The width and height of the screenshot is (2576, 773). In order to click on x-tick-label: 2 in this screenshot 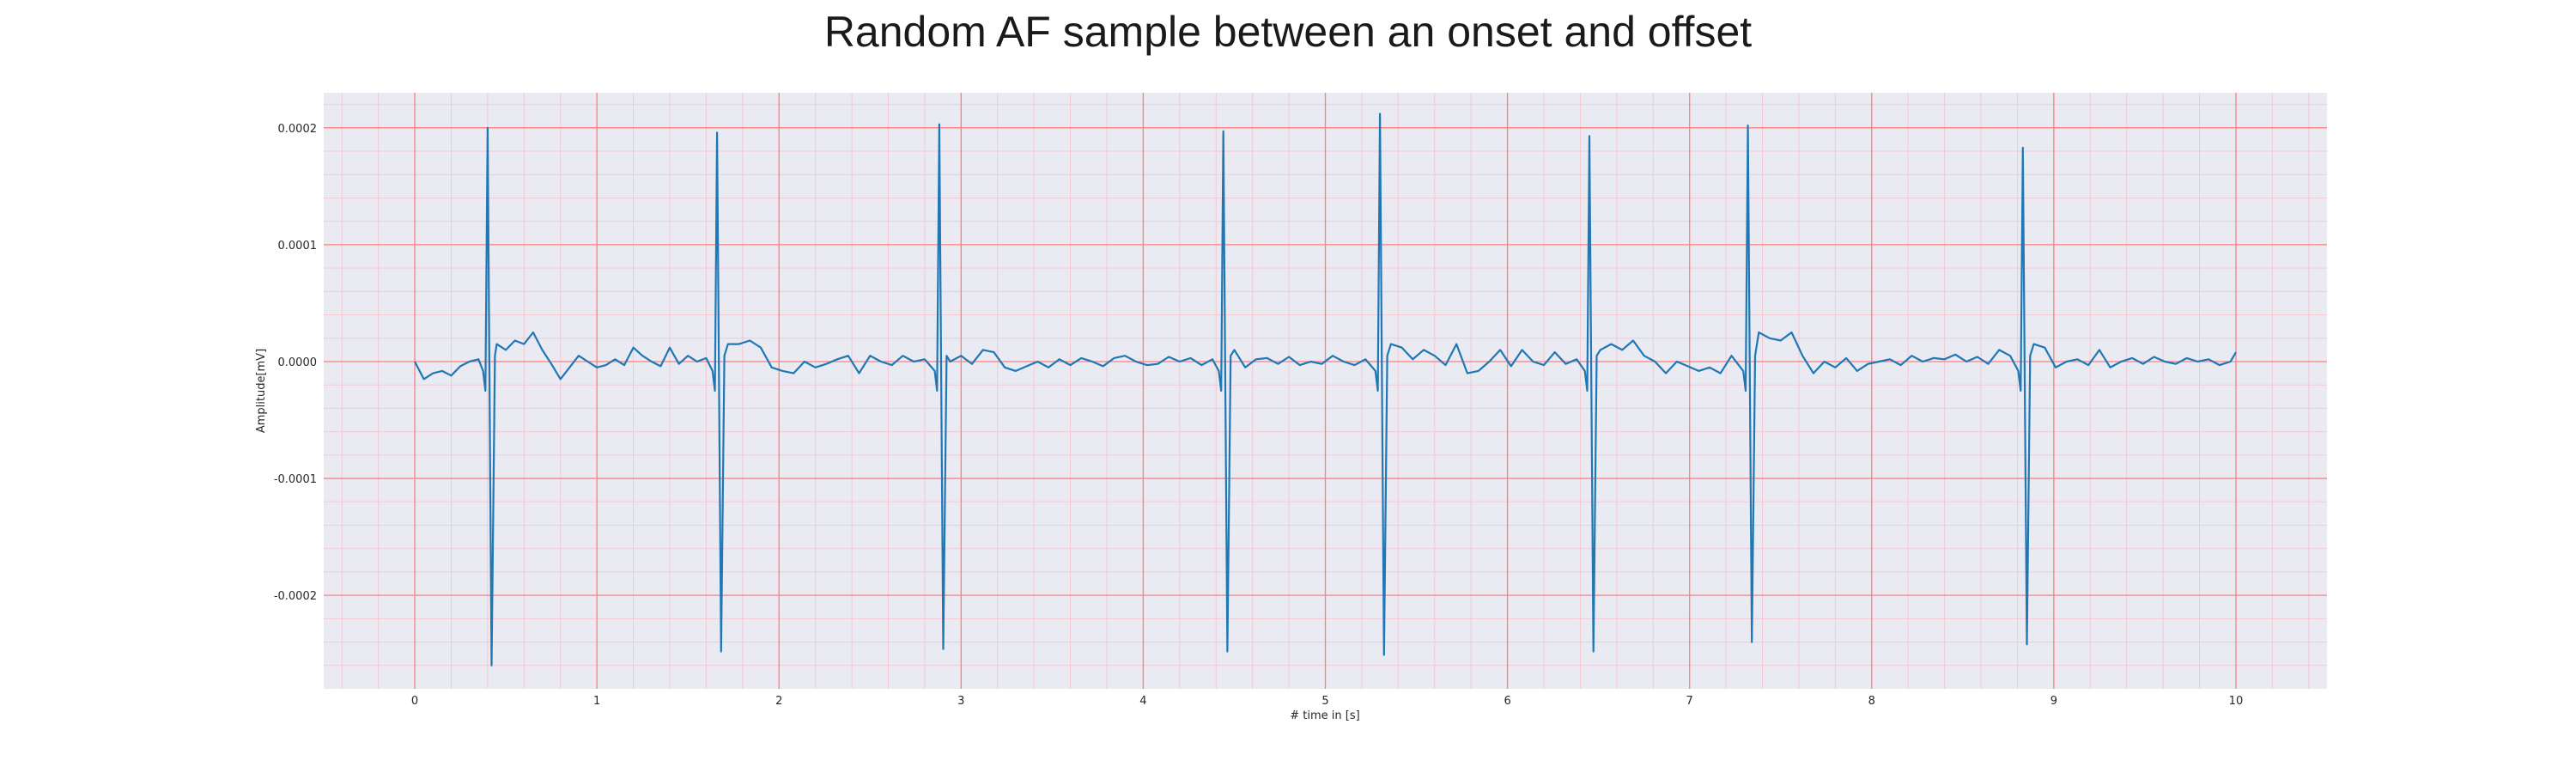, I will do `click(779, 701)`.